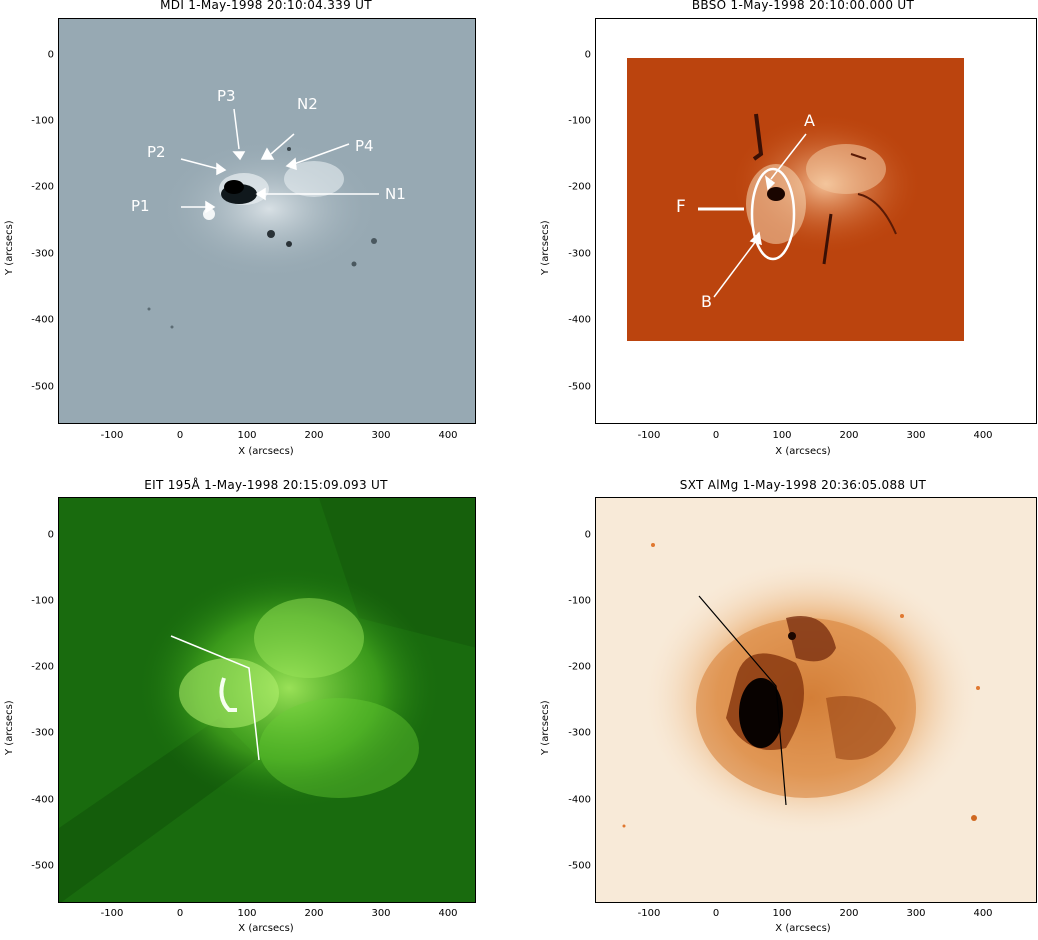 The image size is (1038, 940). I want to click on bright-kernel, so click(761, 713).